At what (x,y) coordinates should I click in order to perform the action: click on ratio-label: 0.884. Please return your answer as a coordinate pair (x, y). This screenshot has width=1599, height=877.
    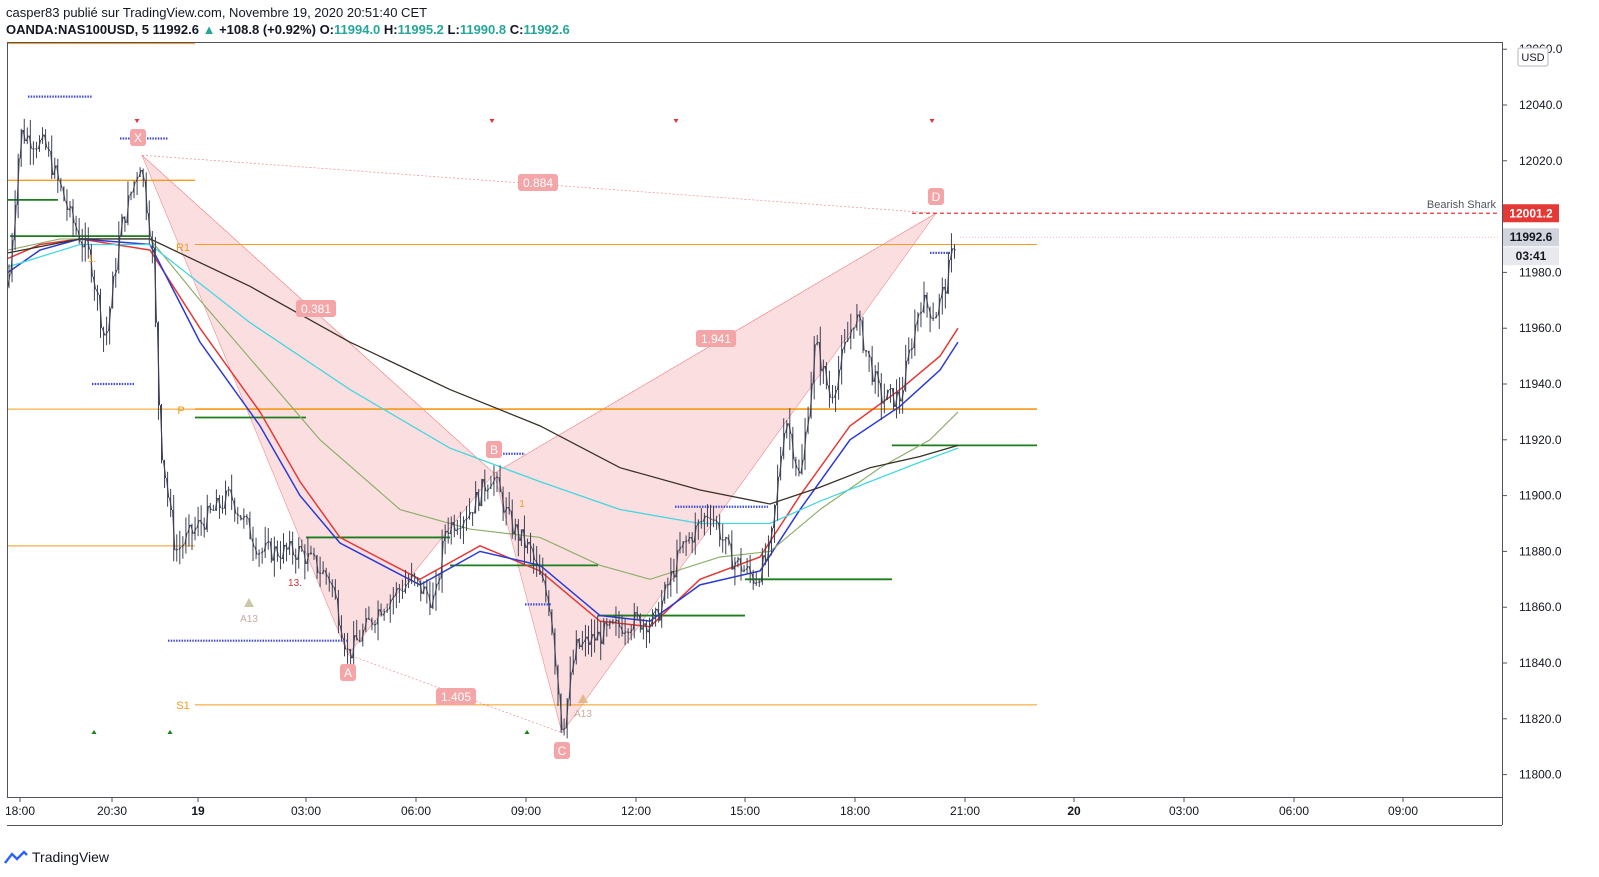
    Looking at the image, I should click on (538, 183).